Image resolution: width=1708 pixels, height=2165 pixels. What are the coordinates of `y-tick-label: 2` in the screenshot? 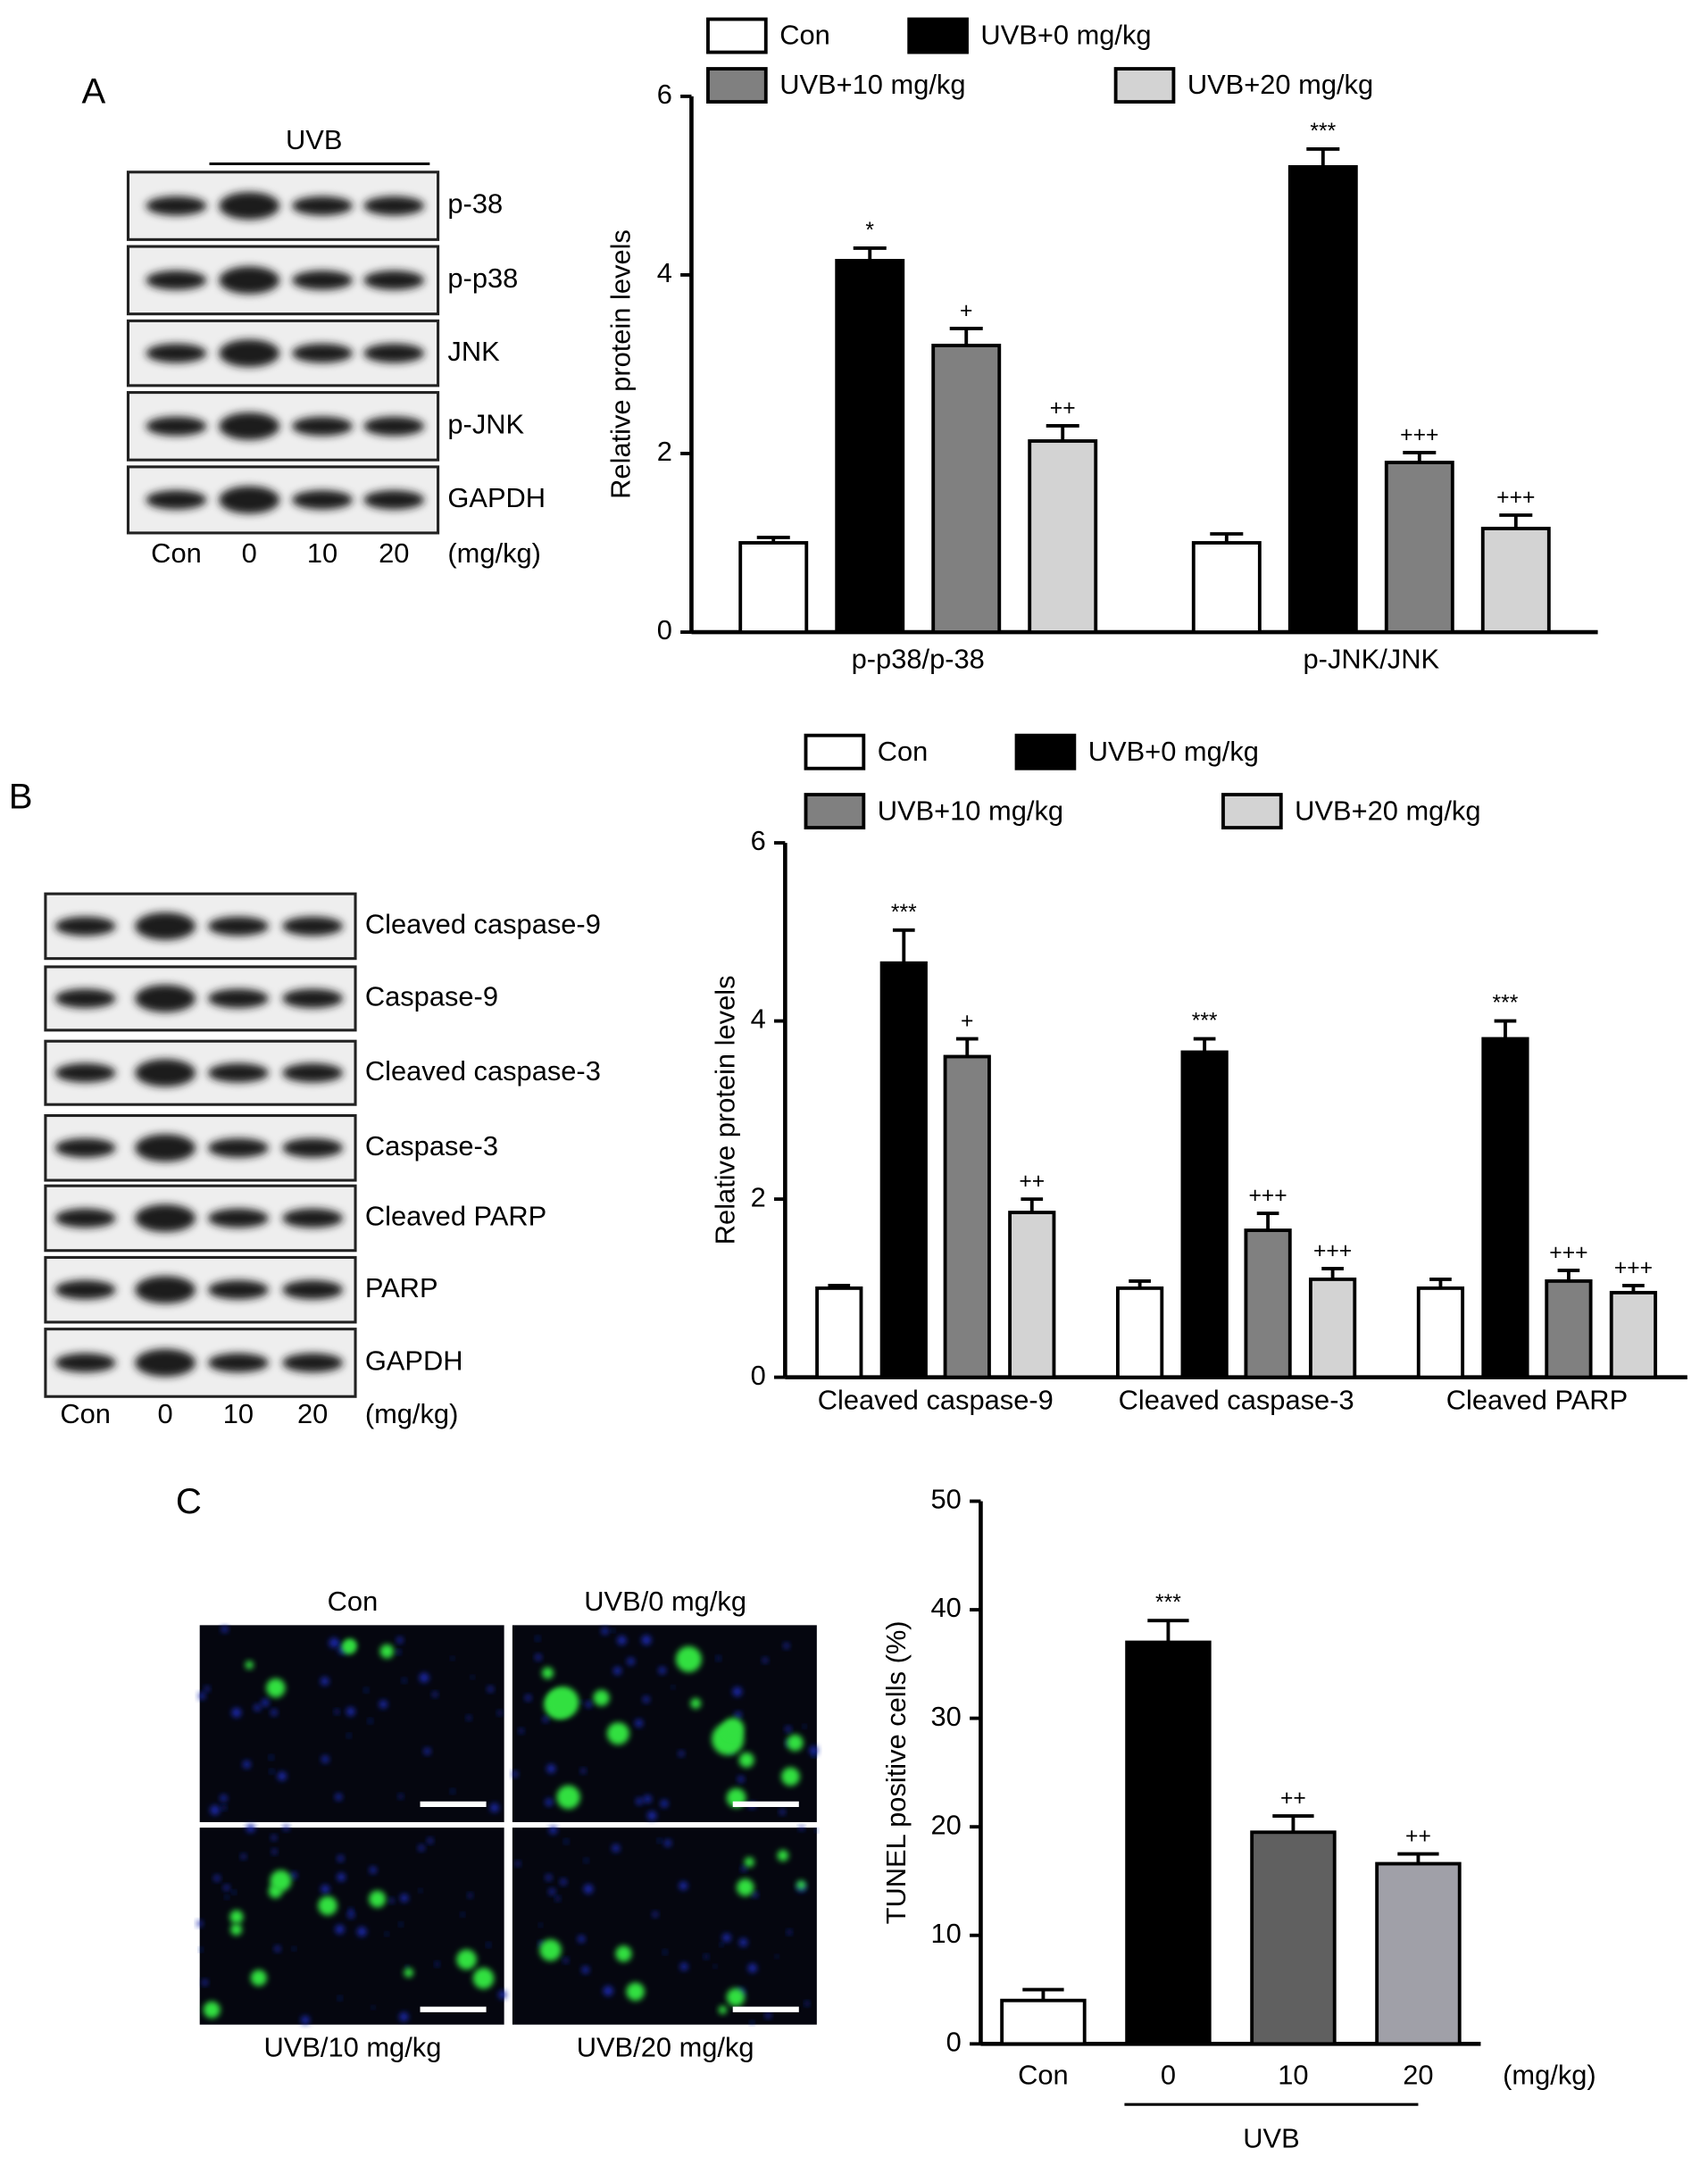 It's located at (664, 452).